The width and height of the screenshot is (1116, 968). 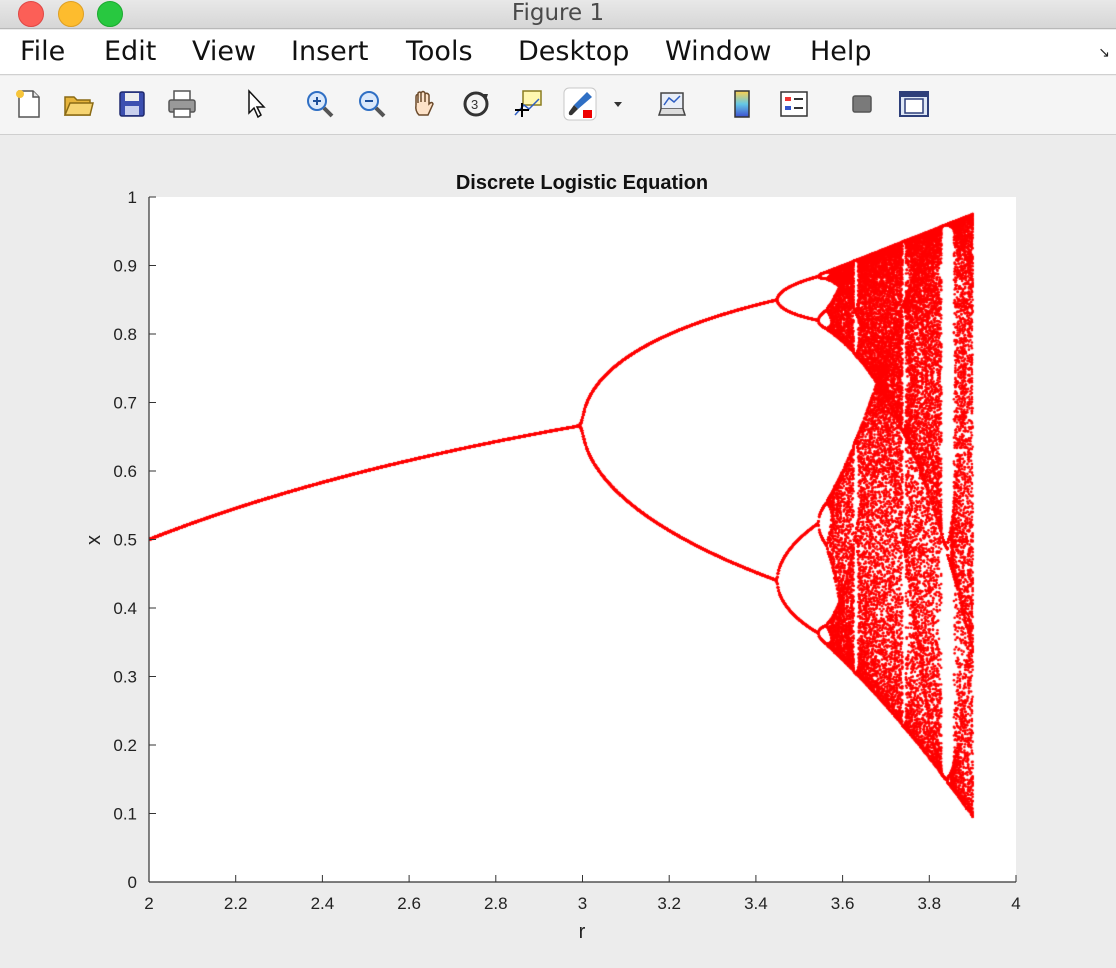 I want to click on menu-tools: Tools, so click(x=439, y=51).